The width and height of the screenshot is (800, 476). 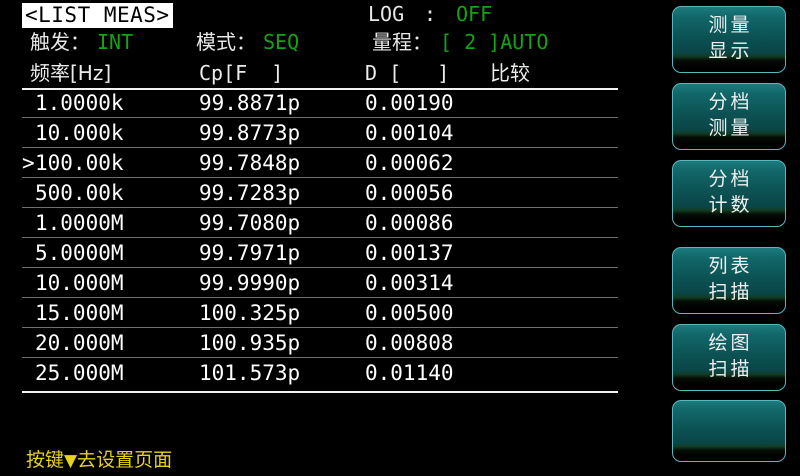 What do you see at coordinates (250, 343) in the screenshot?
I see `cell-cp: 100.935p` at bounding box center [250, 343].